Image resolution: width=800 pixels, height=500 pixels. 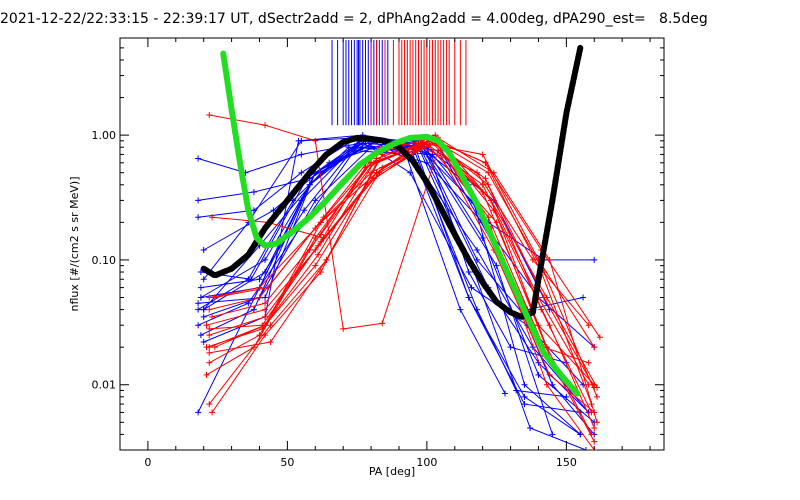 What do you see at coordinates (287, 462) in the screenshot?
I see `x-tick-label: 50` at bounding box center [287, 462].